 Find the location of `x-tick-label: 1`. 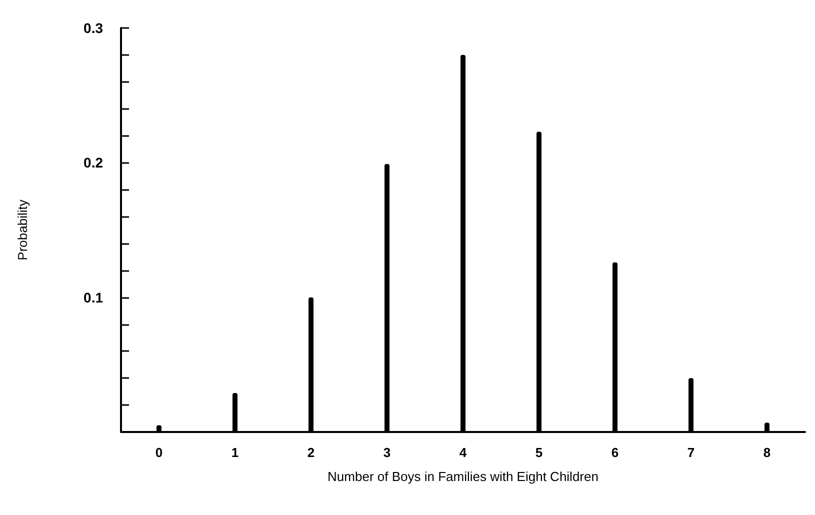

x-tick-label: 1 is located at coordinates (235, 452).